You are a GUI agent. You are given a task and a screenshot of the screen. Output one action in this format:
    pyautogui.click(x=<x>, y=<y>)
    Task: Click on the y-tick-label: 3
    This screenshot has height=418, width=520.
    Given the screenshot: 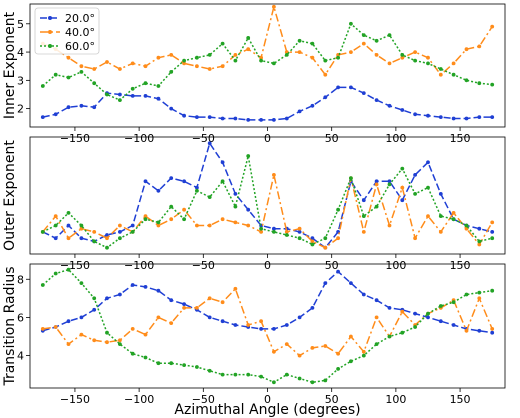 What is the action you would take?
    pyautogui.click(x=20, y=80)
    